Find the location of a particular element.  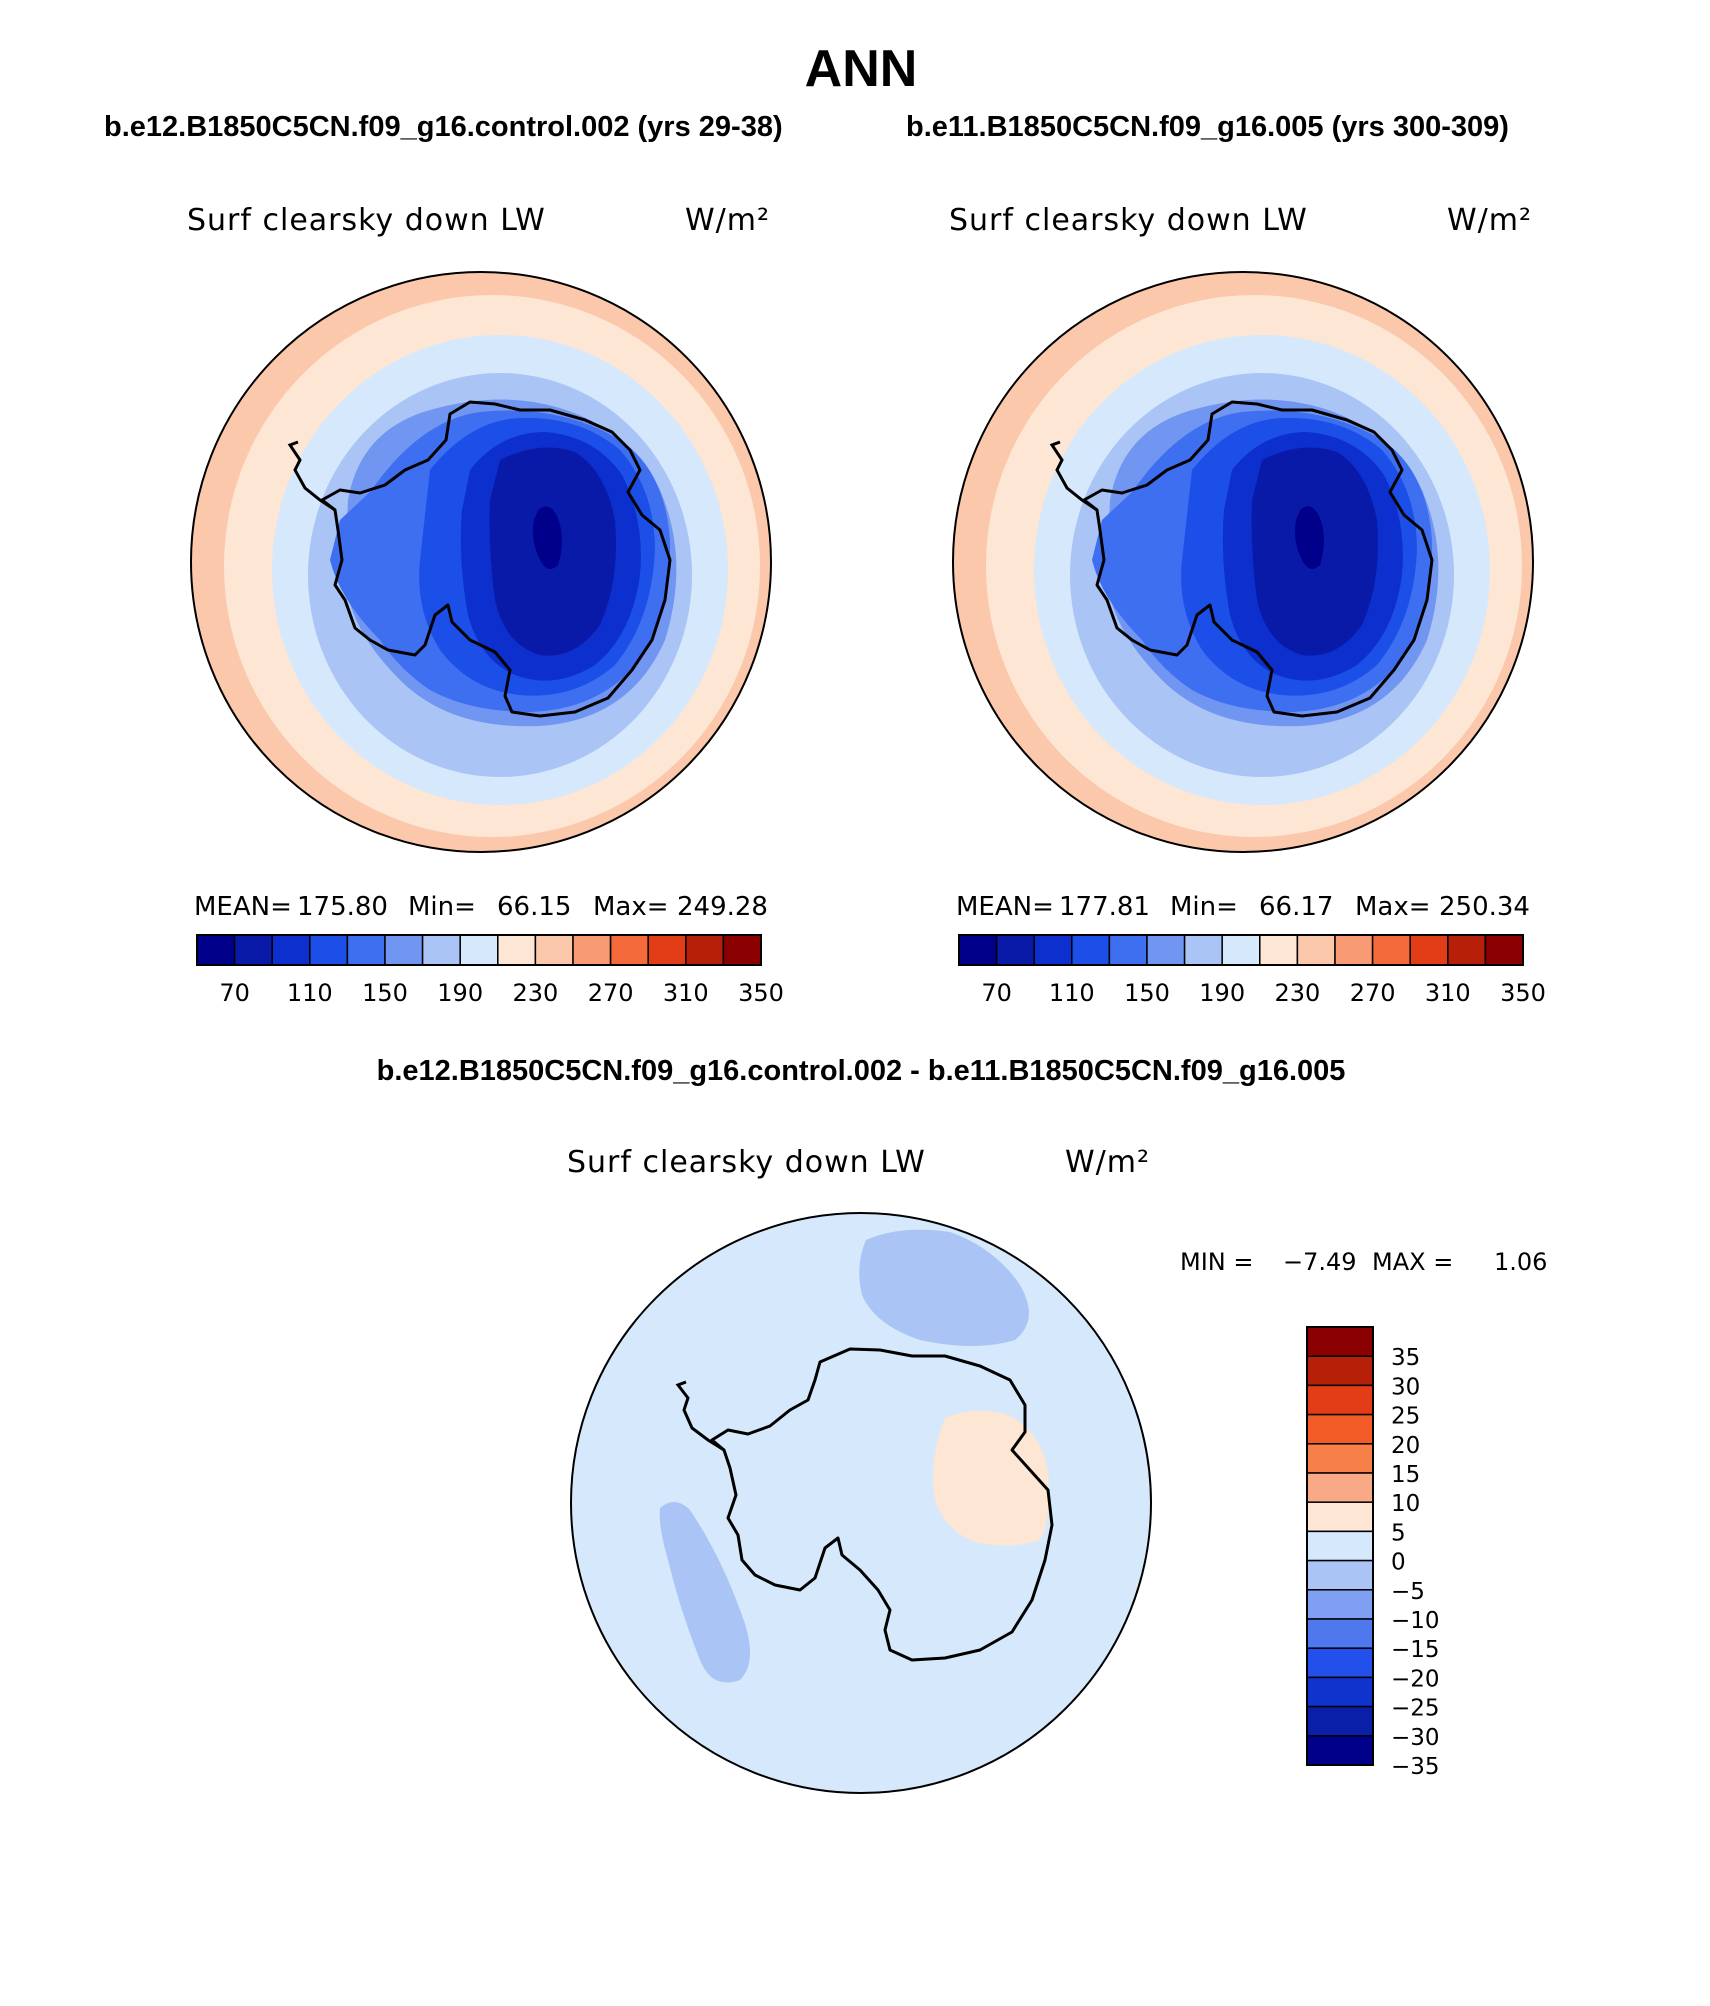

diff-colorbar: 35 30 25 20 15 10 5 0 −5 −10 −15 −20 −25 −30 −35 is located at coordinates (1373, 1553).